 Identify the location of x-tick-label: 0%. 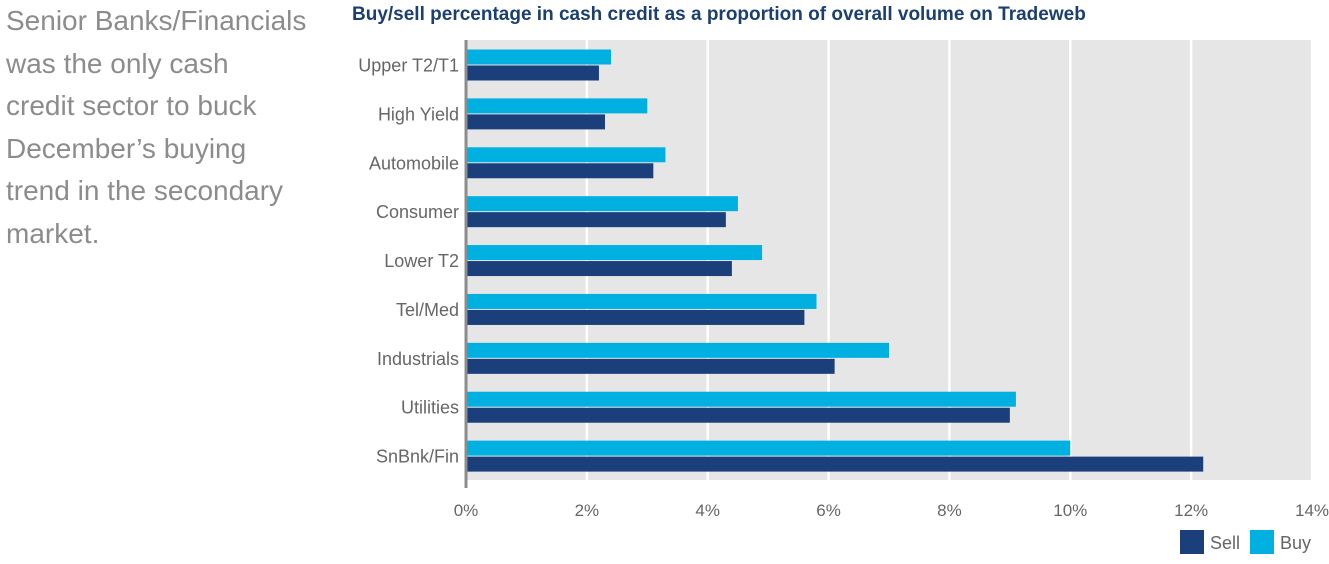
(466, 510).